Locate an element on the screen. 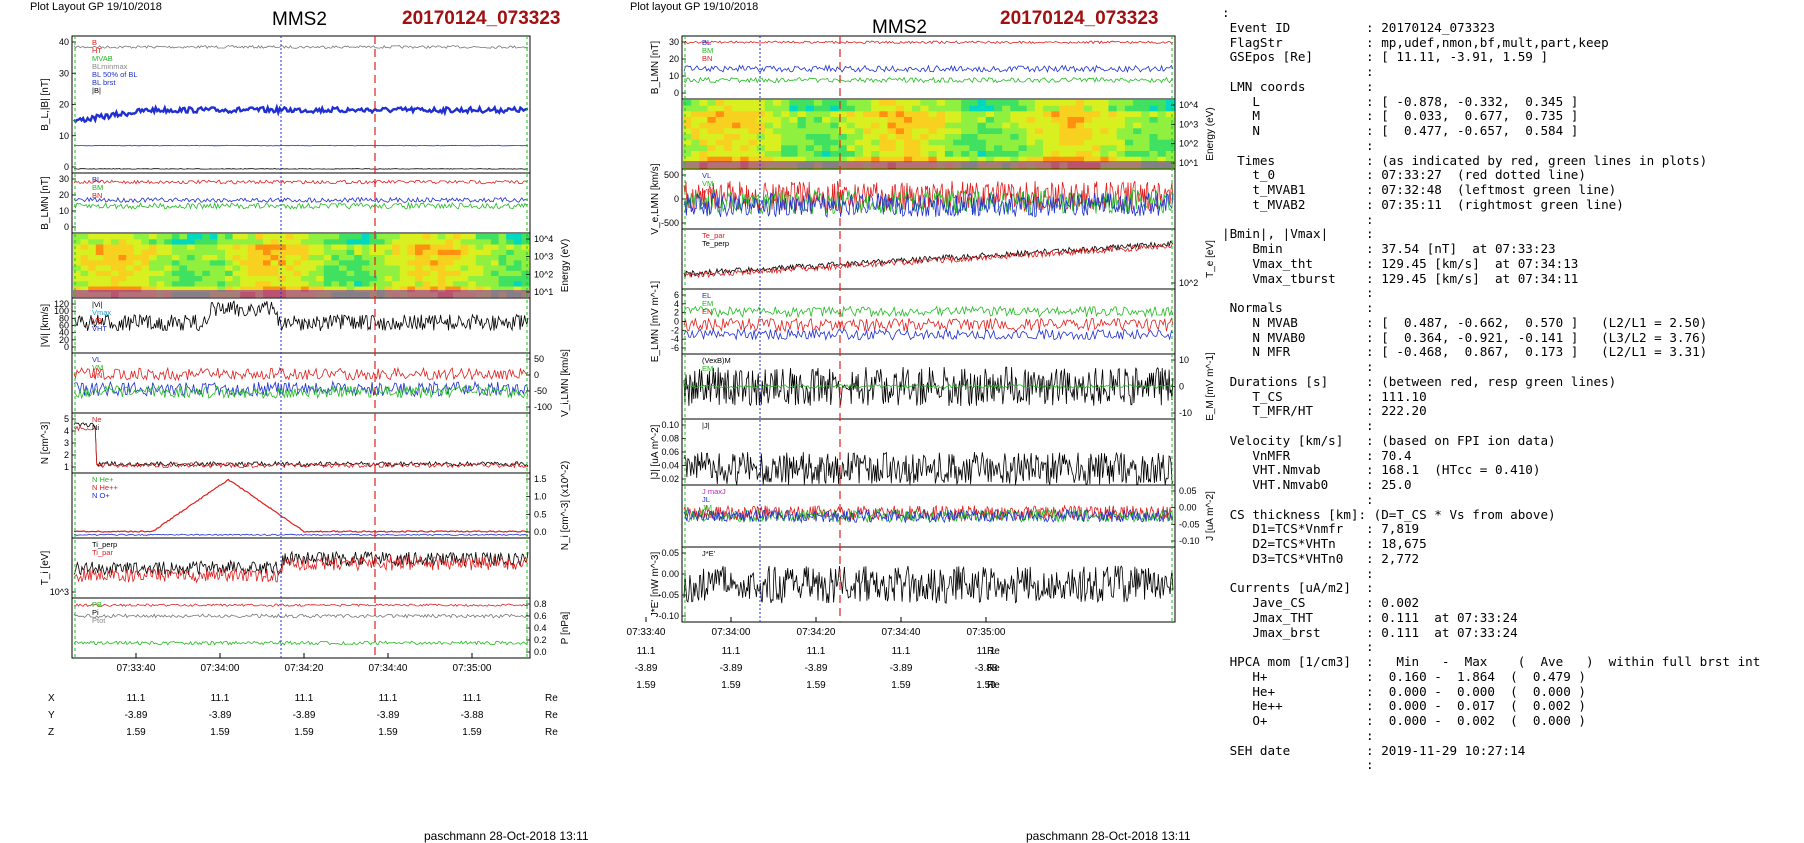 The width and height of the screenshot is (1804, 843). y-tick-label: -50 is located at coordinates (540, 391).